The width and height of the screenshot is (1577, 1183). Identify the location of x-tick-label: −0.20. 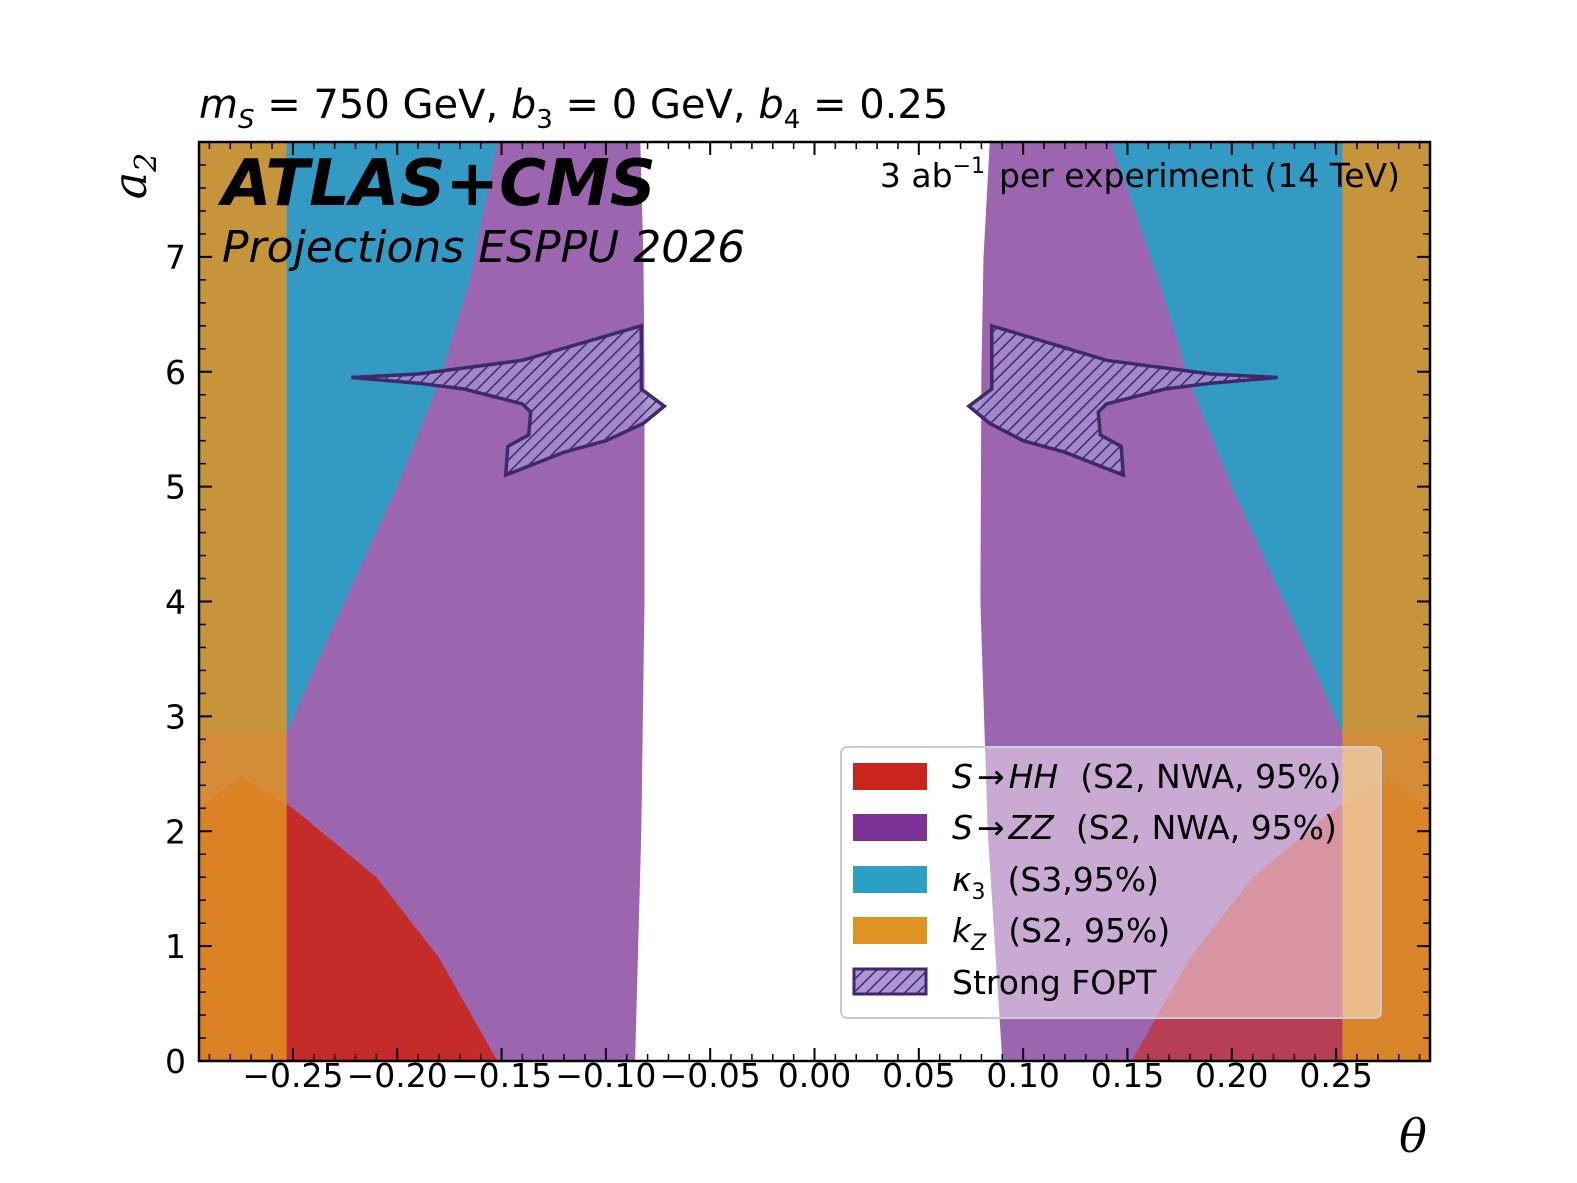
(397, 1075).